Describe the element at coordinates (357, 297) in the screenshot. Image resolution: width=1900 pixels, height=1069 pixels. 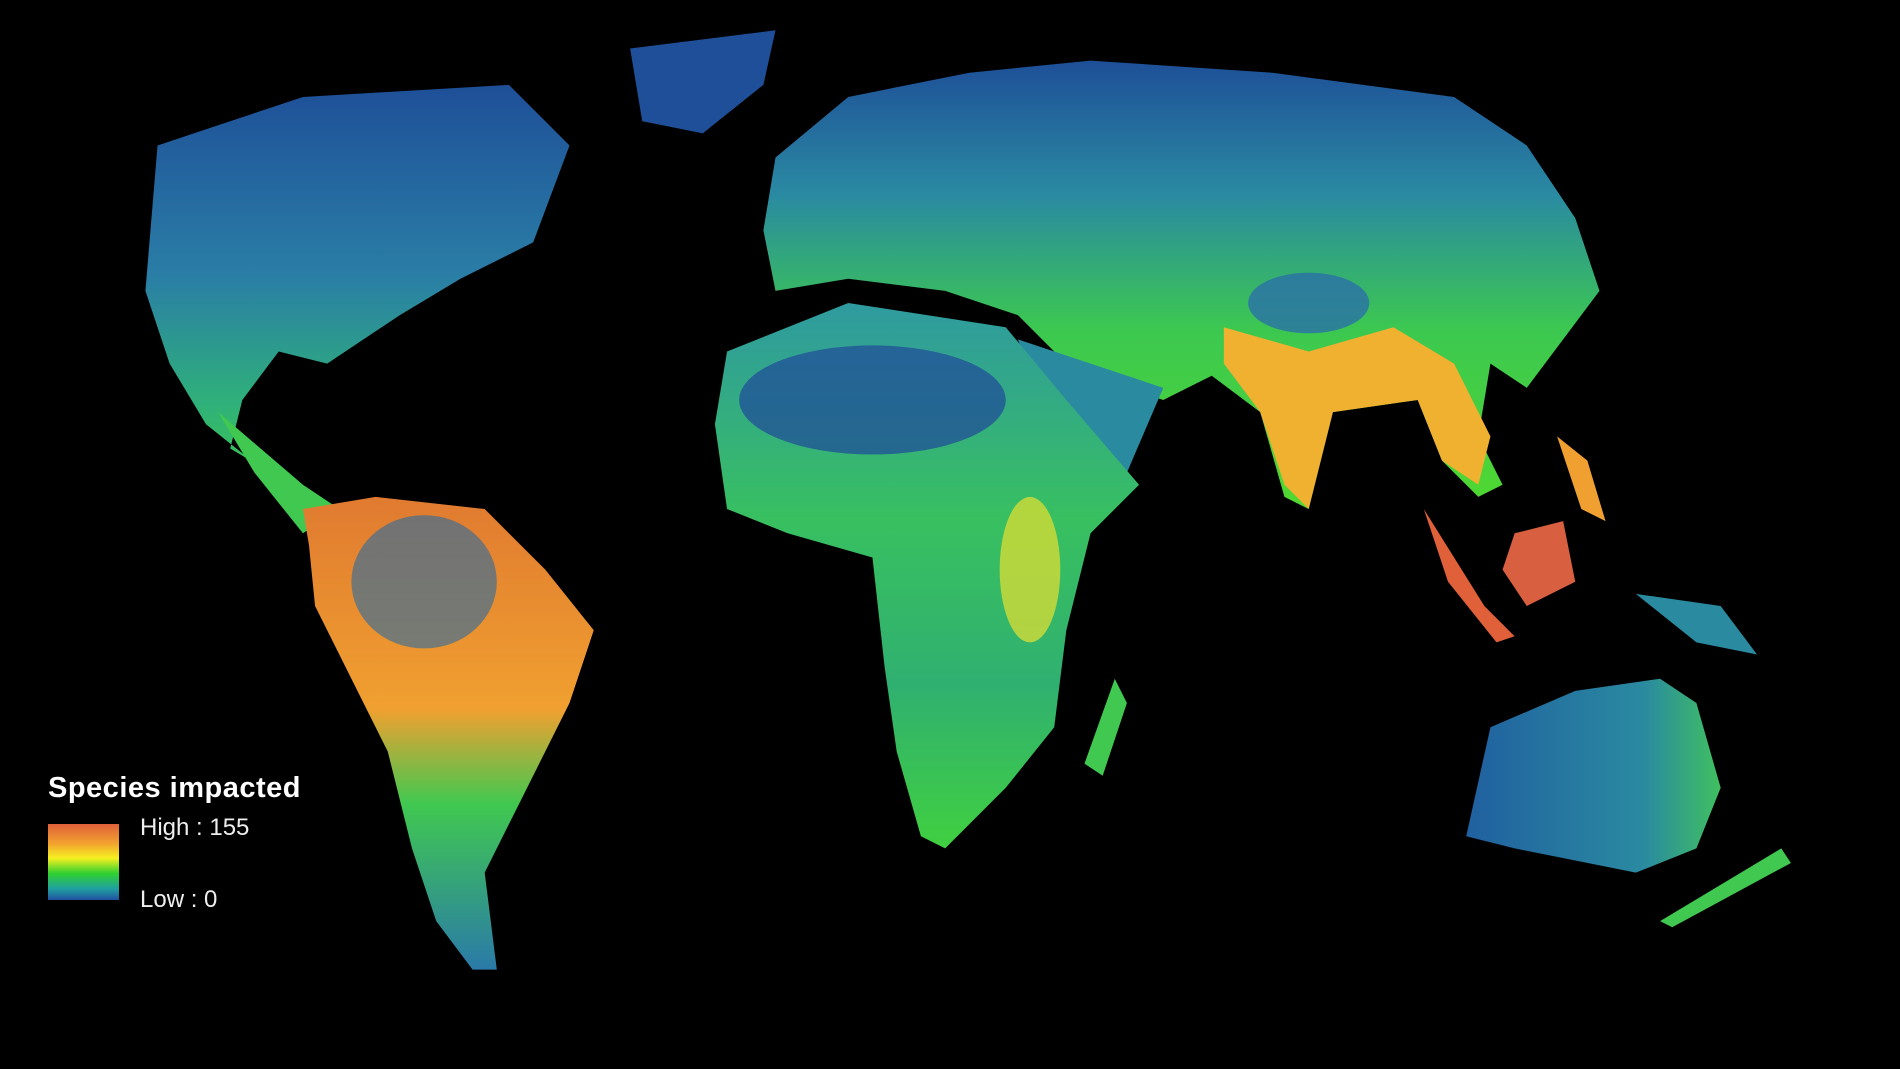
I see `north-america` at that location.